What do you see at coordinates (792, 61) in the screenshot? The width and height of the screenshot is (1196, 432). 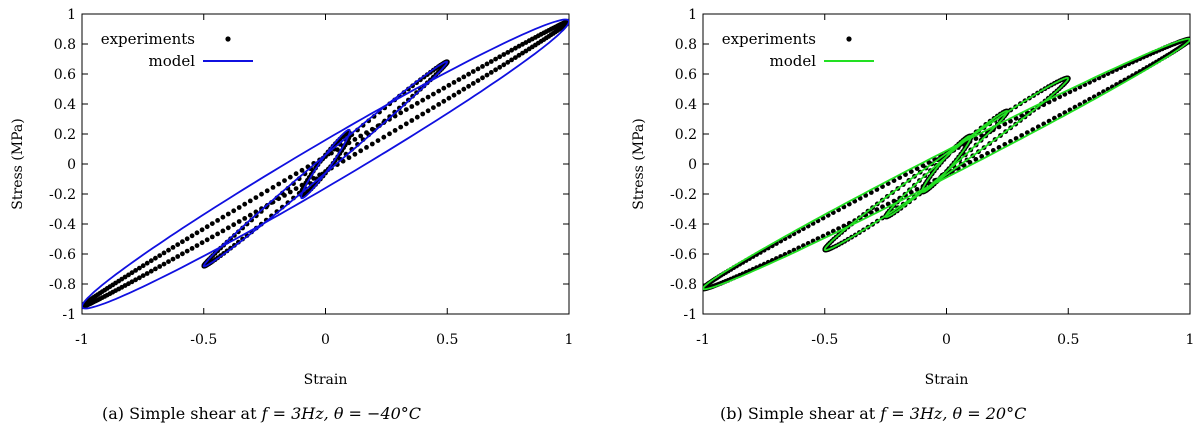 I see `legend-model-label: model` at bounding box center [792, 61].